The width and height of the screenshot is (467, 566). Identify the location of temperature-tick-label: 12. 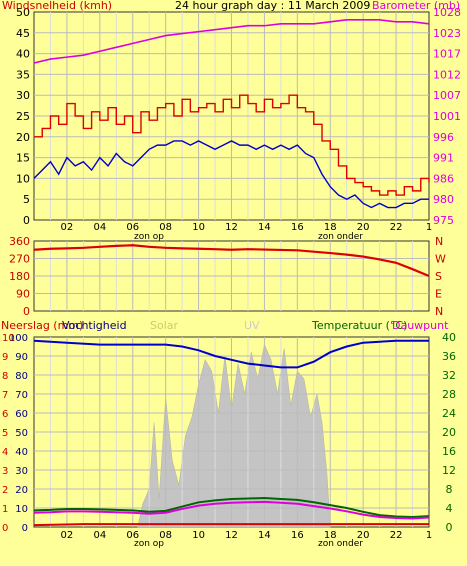
(449, 470).